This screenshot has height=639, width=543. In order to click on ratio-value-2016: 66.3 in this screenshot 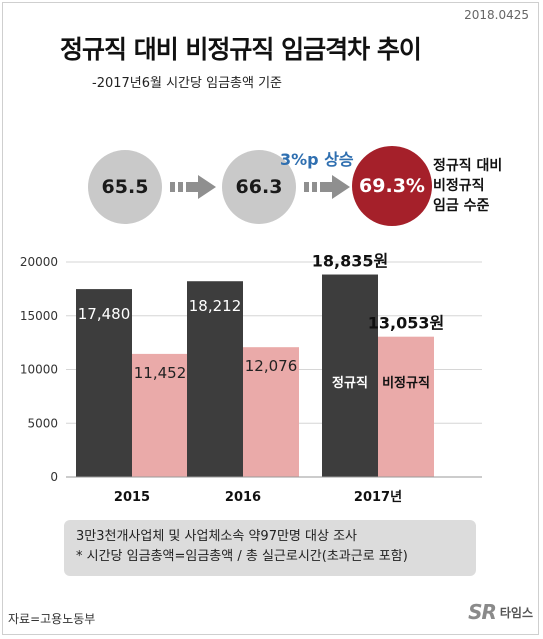, I will do `click(259, 187)`.